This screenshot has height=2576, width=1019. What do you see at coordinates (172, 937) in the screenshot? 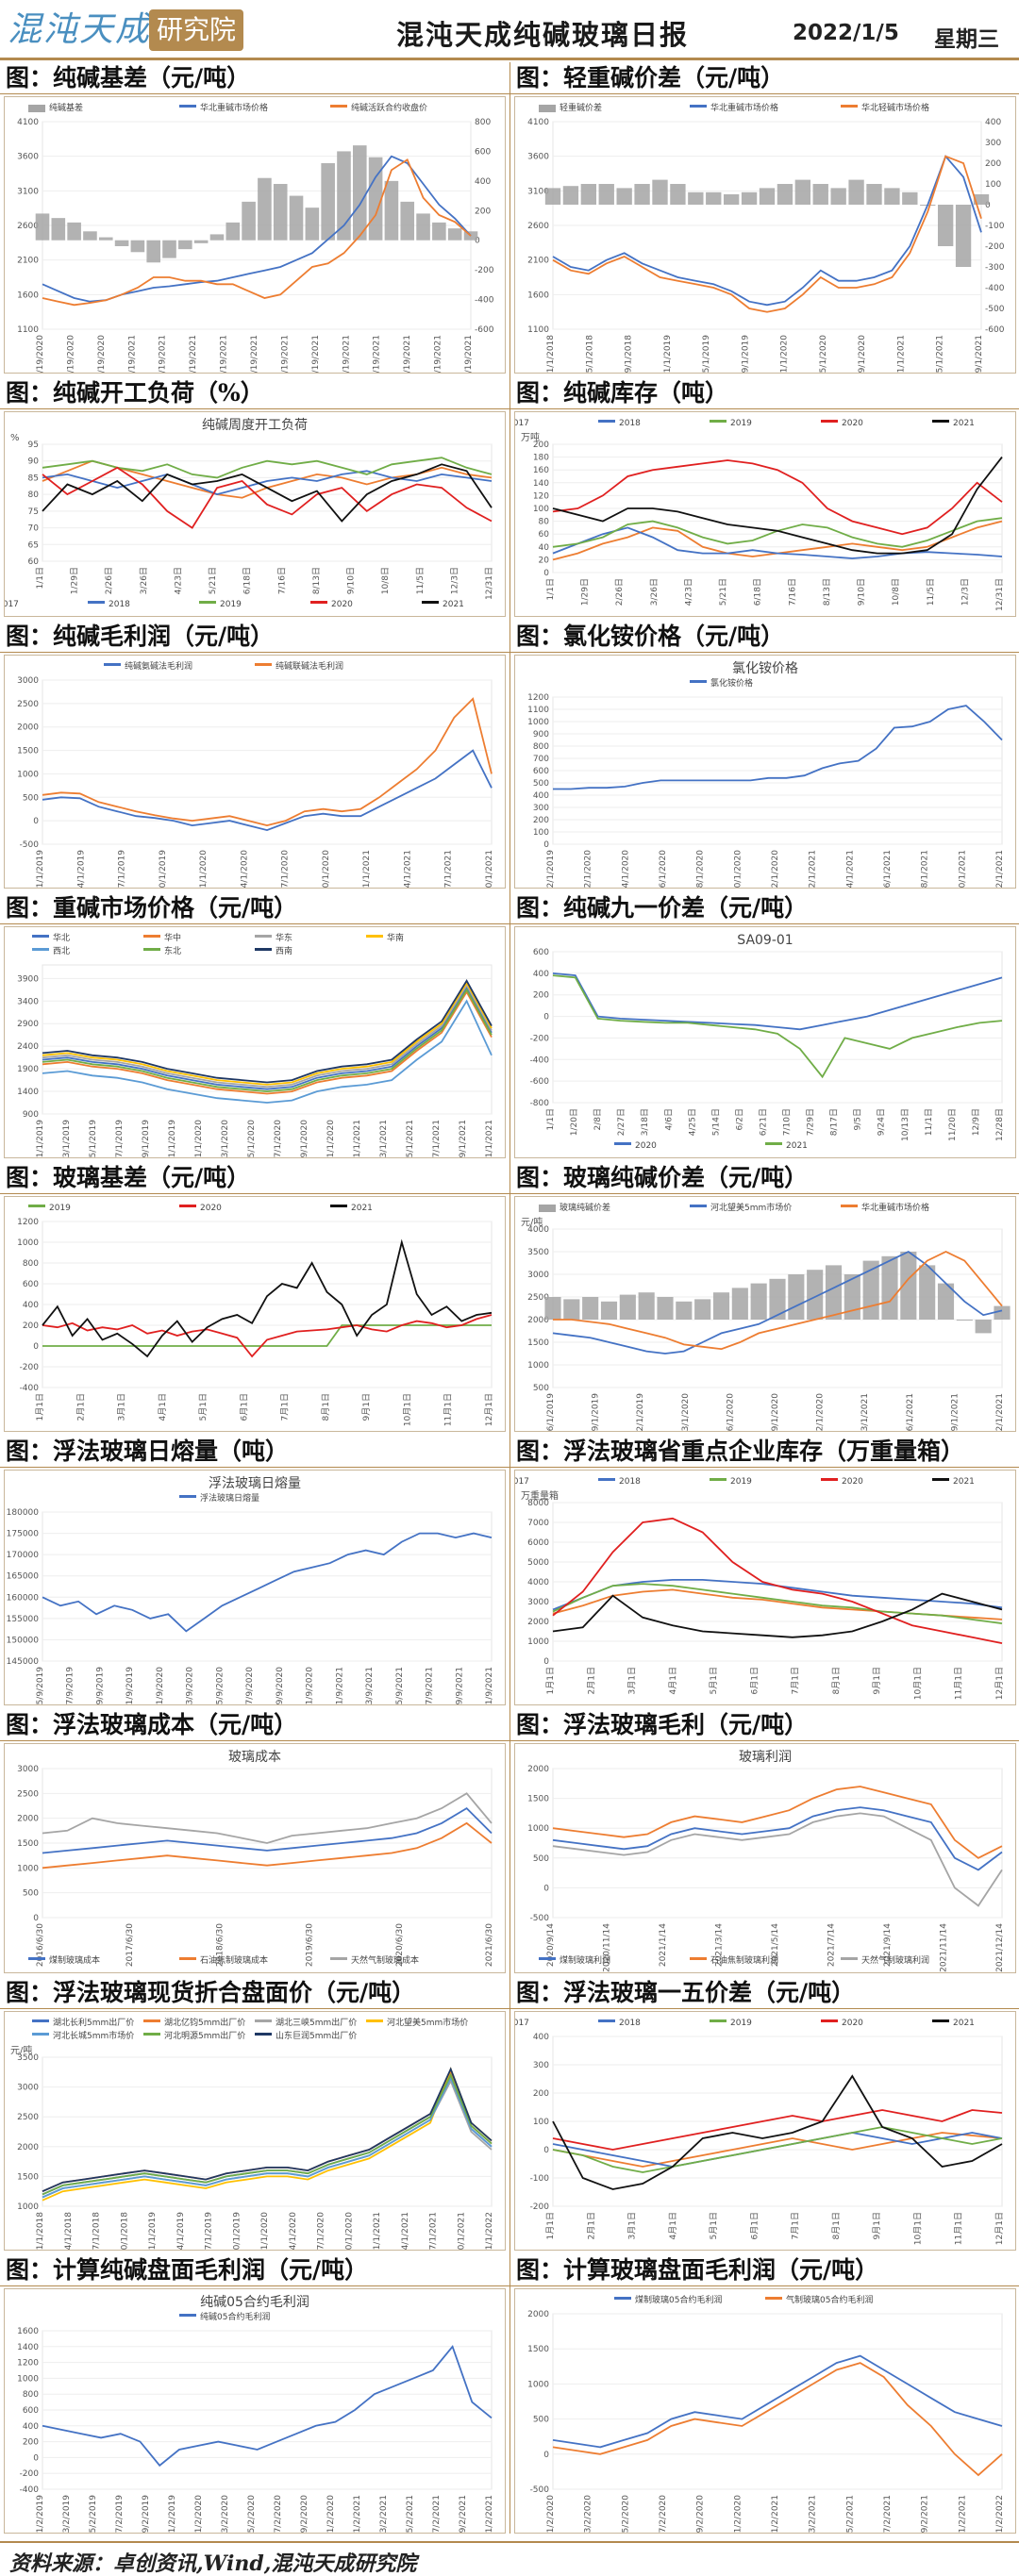
I see `legend-label: 华中` at bounding box center [172, 937].